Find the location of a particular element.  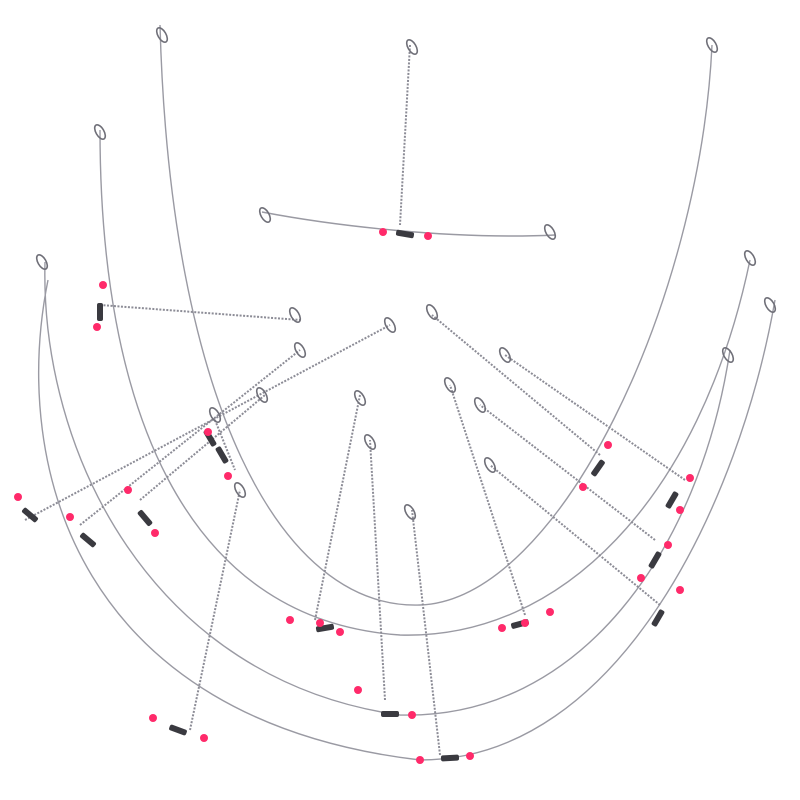

t-rig-horizontal is located at coordinates (408, 224).